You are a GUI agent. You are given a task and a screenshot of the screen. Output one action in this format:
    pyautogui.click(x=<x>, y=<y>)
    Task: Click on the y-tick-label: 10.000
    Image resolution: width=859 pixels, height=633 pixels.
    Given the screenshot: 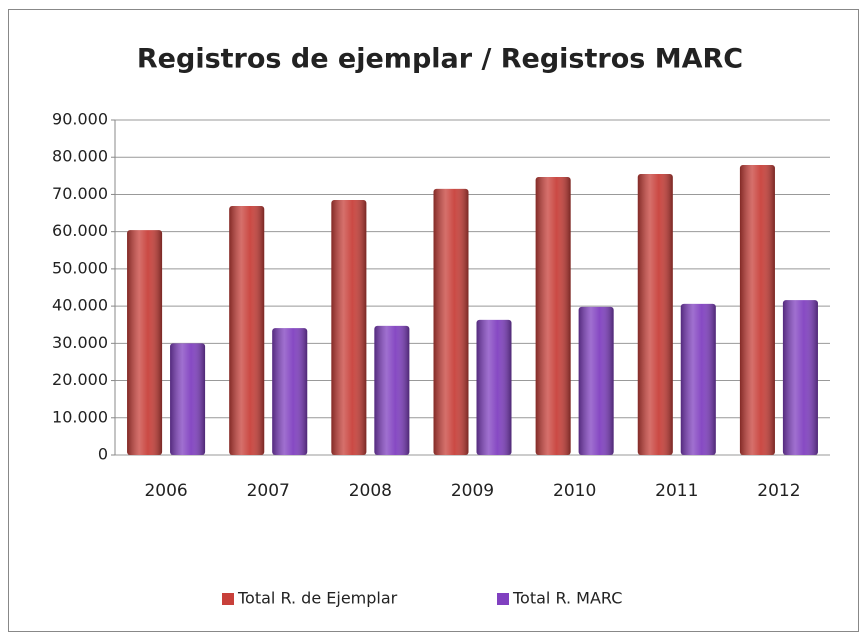 What is the action you would take?
    pyautogui.click(x=80, y=416)
    